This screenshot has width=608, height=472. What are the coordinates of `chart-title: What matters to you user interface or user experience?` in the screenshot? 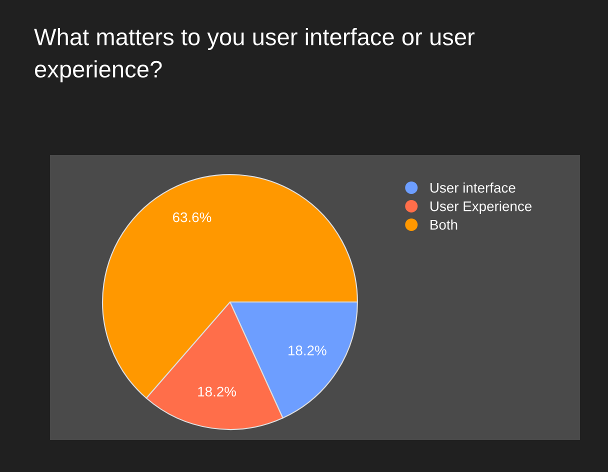 It's located at (254, 55).